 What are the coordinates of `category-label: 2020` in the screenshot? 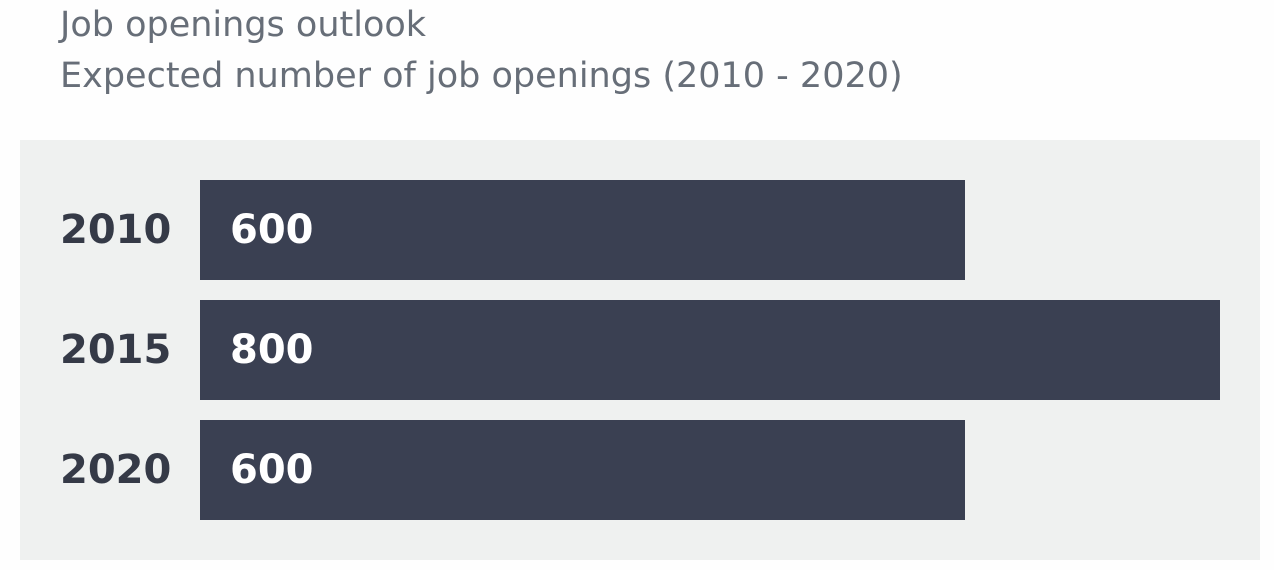 It's located at (115, 470).